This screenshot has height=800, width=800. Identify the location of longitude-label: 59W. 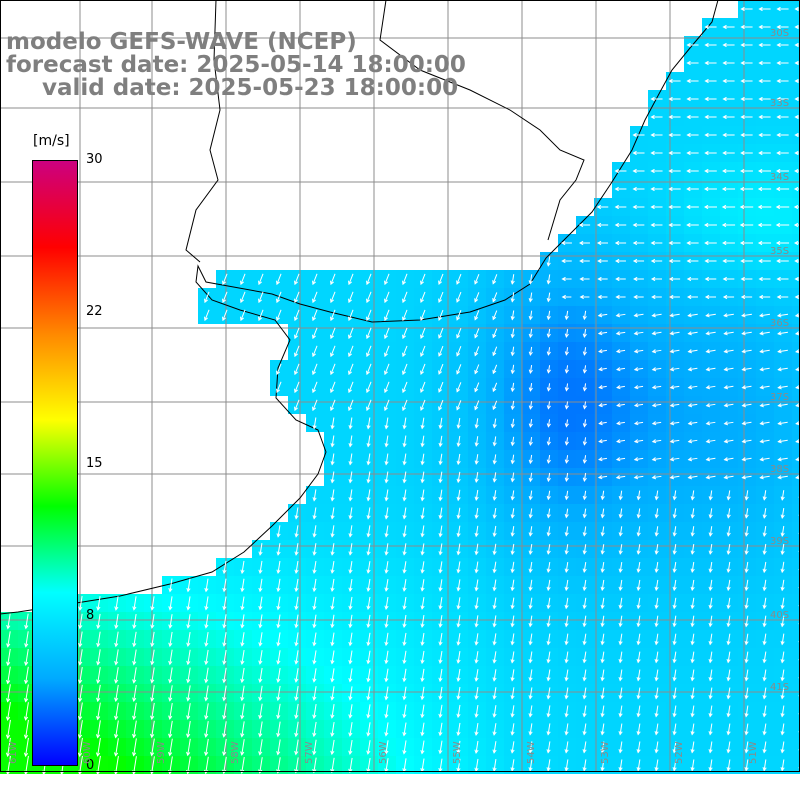
(161, 752).